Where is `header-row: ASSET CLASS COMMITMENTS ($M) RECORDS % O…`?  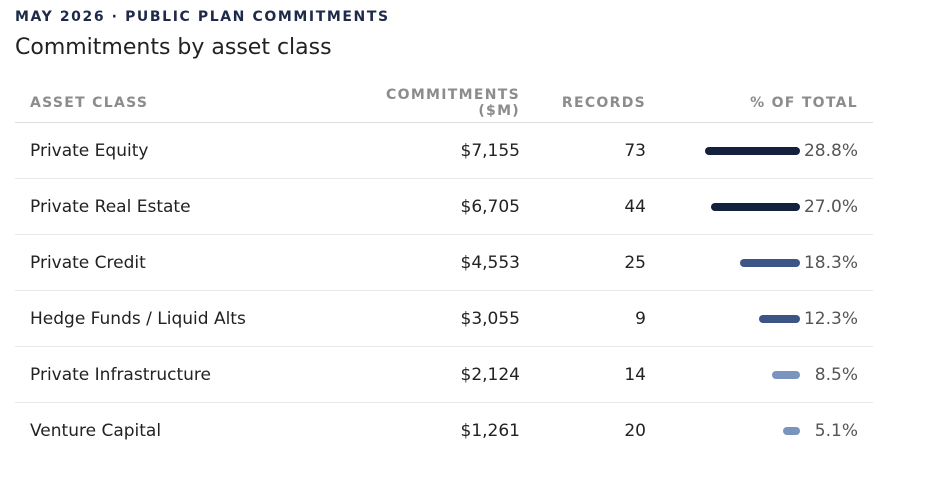
header-row: ASSET CLASS COMMITMENTS ($M) RECORDS % O… is located at coordinates (444, 103).